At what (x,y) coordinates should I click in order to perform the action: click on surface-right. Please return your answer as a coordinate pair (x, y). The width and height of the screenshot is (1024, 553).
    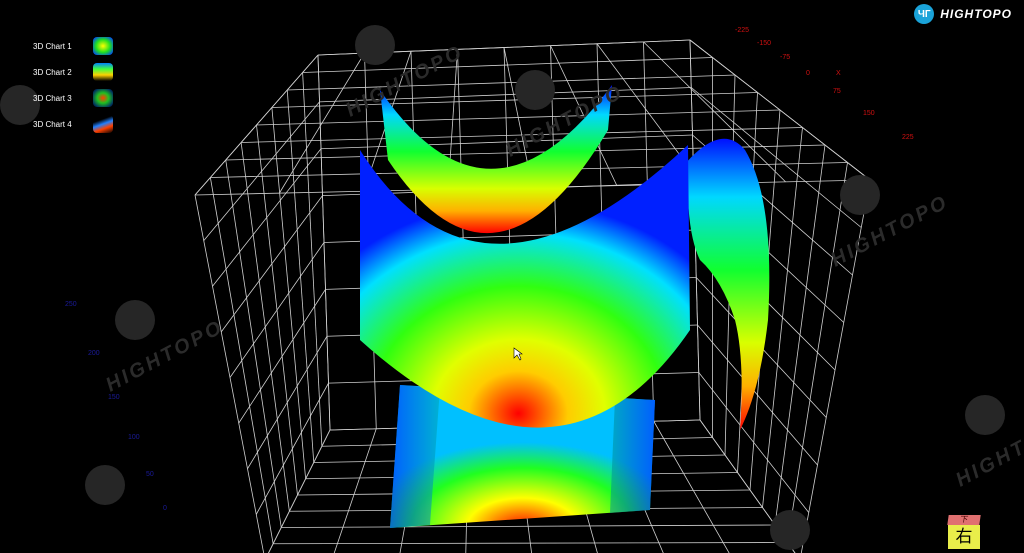
    Looking at the image, I should click on (725, 284).